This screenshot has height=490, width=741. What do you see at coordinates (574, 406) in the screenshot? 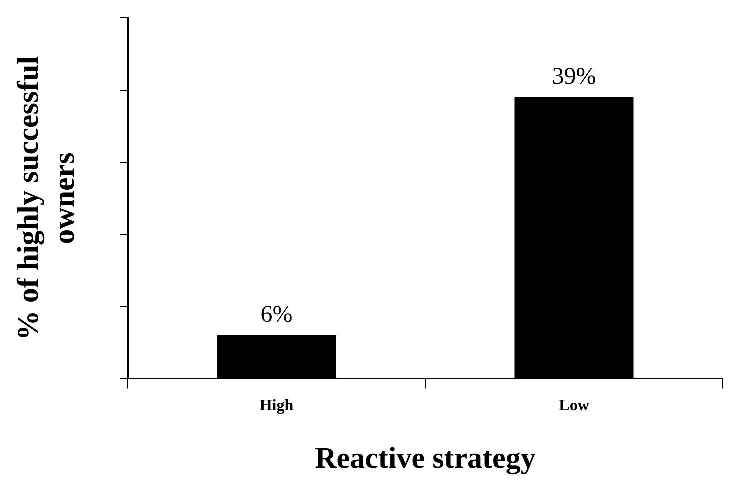
I see `x-tick-label: Low` at bounding box center [574, 406].